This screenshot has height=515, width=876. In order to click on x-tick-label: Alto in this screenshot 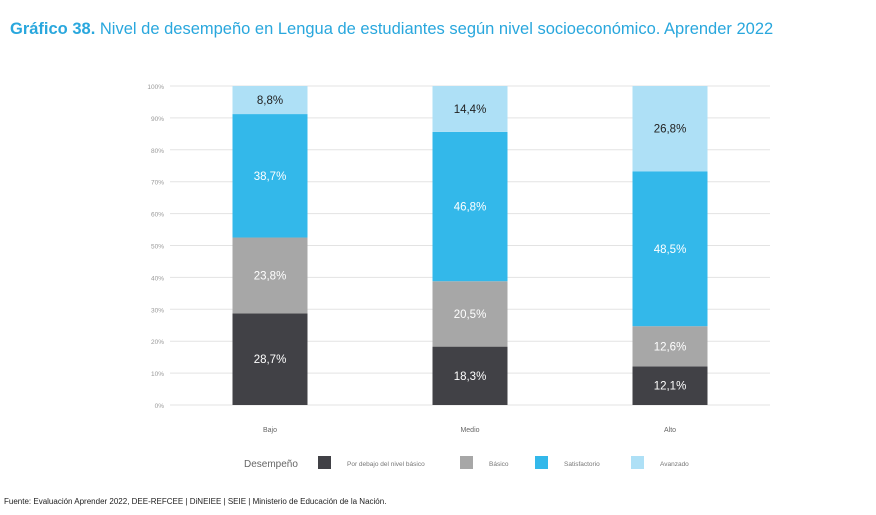, I will do `click(670, 430)`.